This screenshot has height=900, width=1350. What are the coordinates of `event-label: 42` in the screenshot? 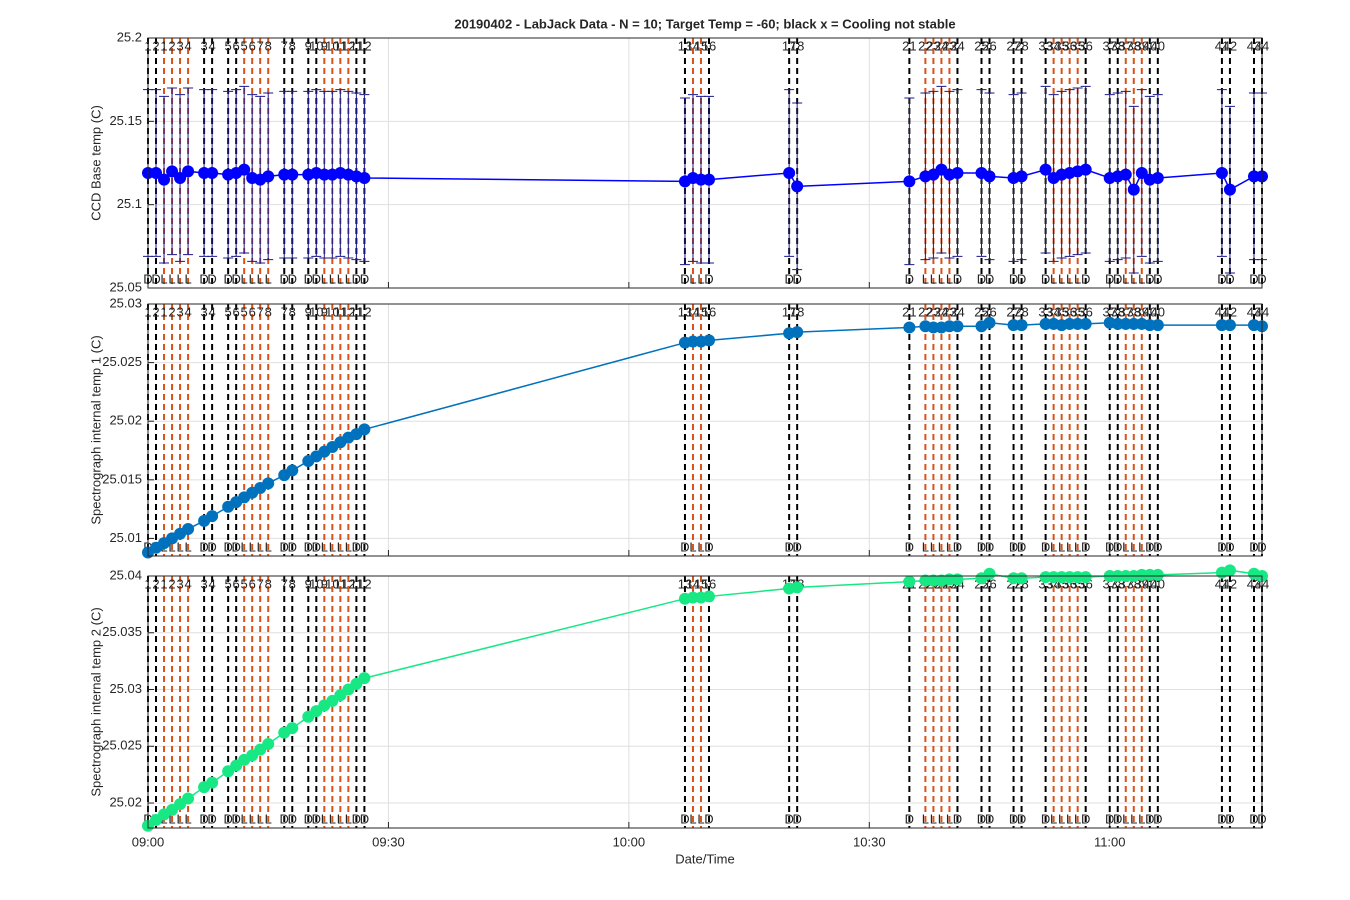 It's located at (1230, 45).